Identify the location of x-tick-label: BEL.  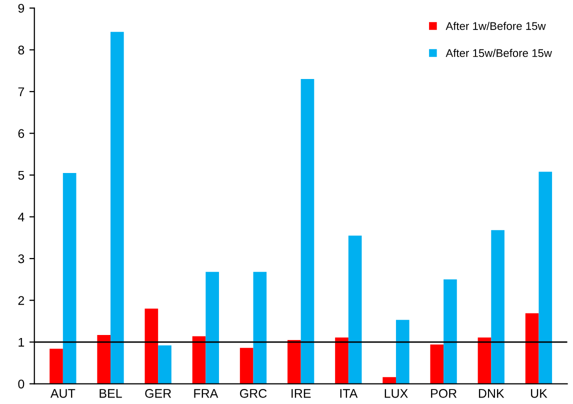
(111, 393).